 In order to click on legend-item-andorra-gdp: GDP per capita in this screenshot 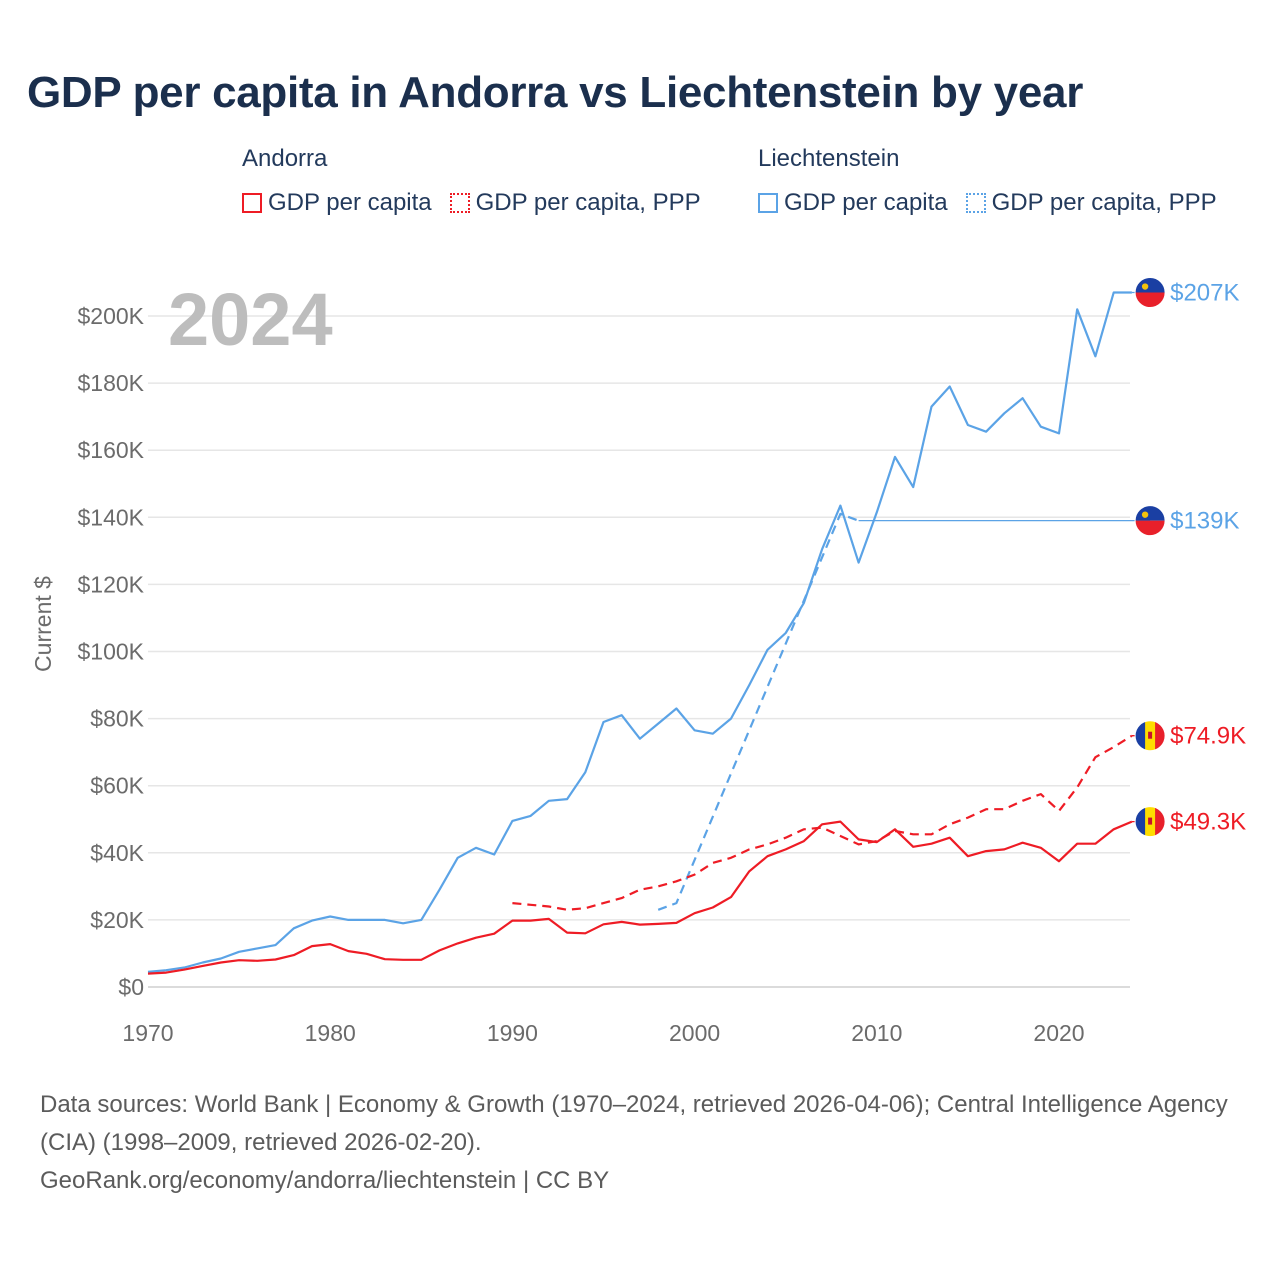, I will do `click(337, 203)`.